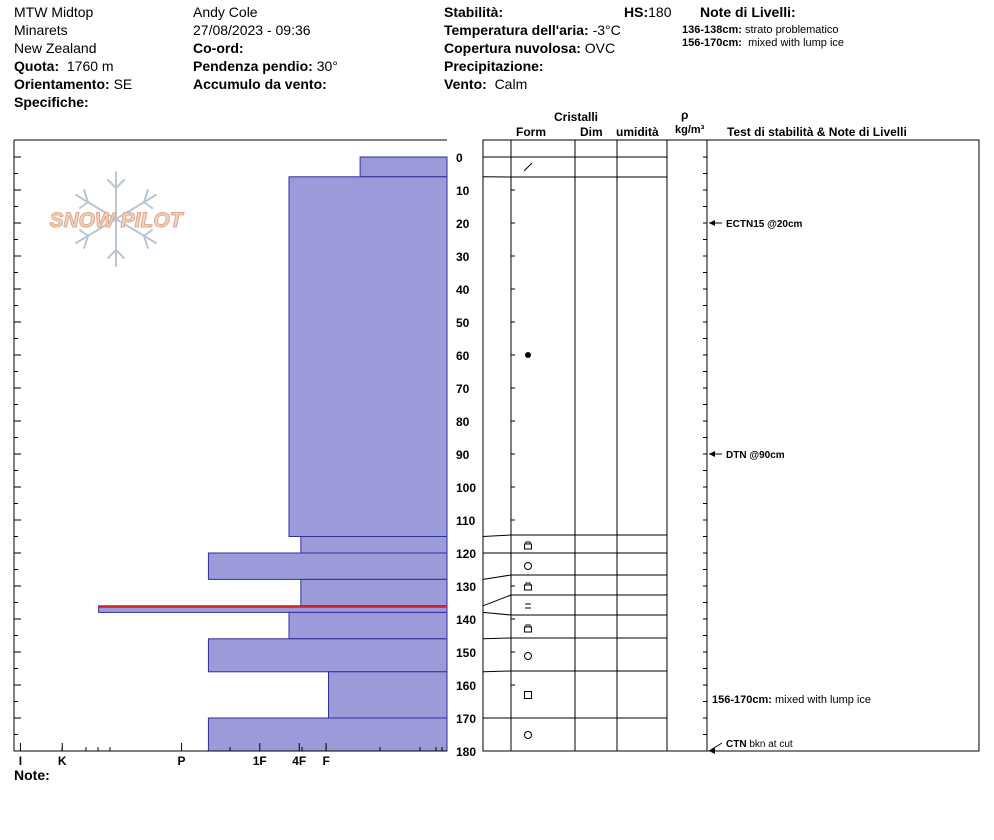  I want to click on hardness-label-F: F, so click(325, 761).